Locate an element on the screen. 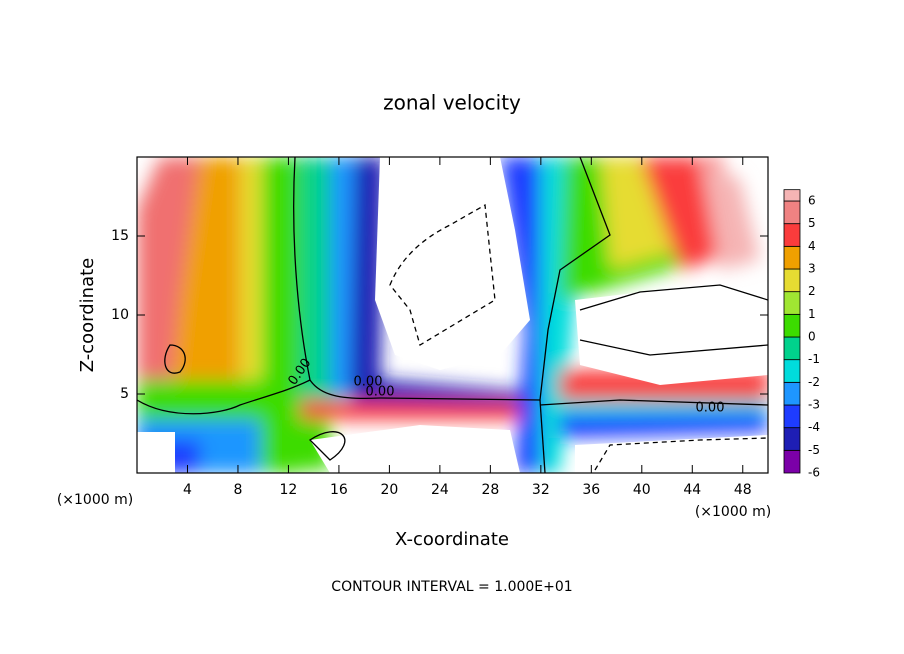  y-tick-label: 15 is located at coordinates (120, 236).